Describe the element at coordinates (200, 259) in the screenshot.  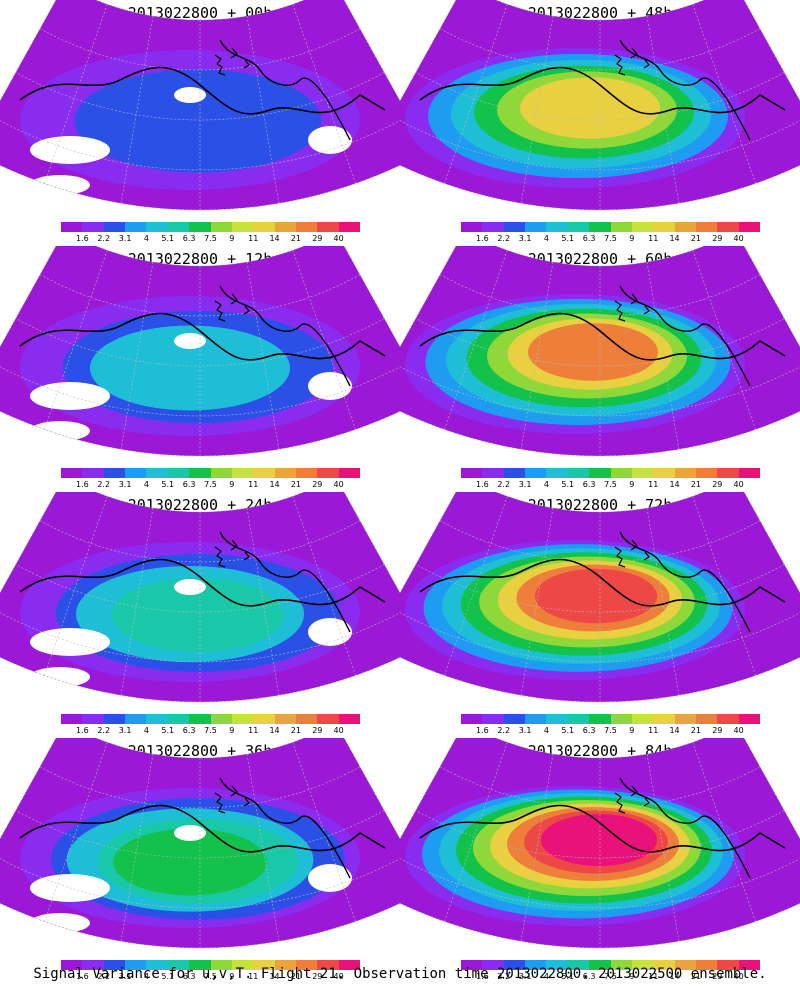
I see `panel-title: 2013022800 + 12h` at that location.